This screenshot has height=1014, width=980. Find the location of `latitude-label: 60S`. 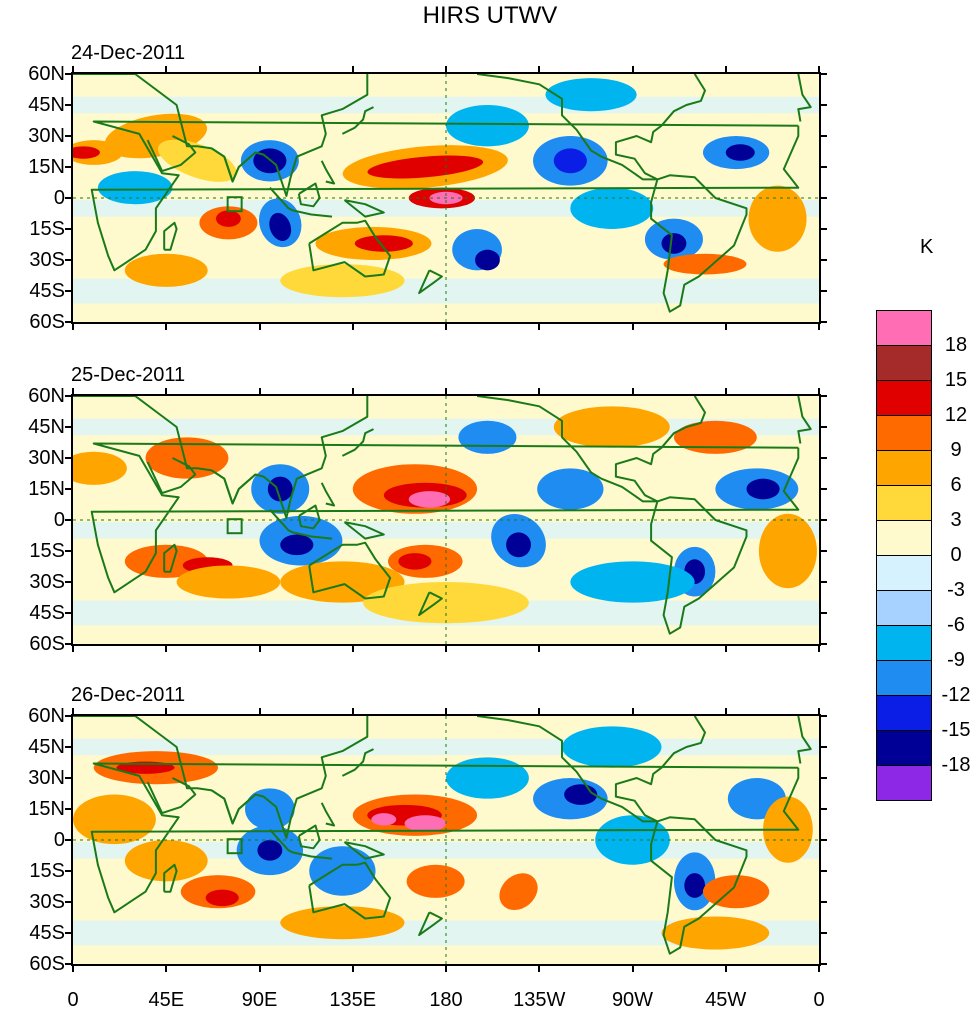

latitude-label: 60S is located at coordinates (47, 644).